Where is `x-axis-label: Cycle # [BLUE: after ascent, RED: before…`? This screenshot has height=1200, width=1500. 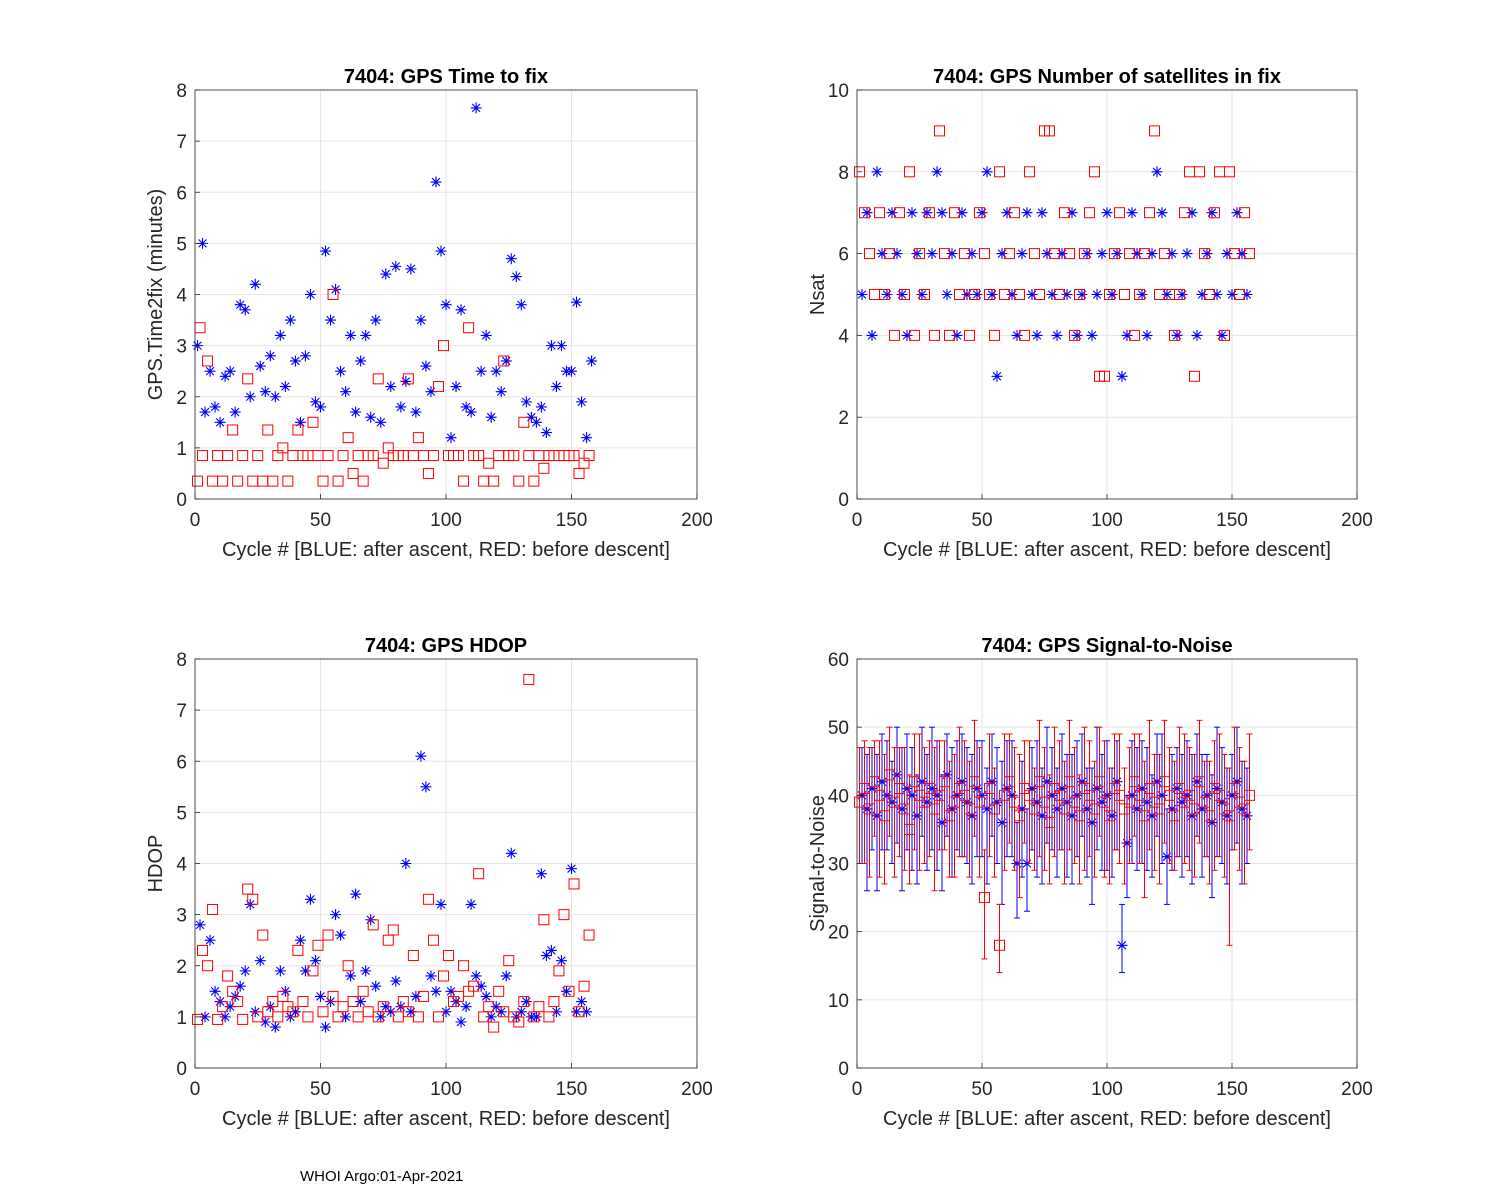
x-axis-label: Cycle # [BLUE: after ascent, RED: before… is located at coordinates (446, 1119).